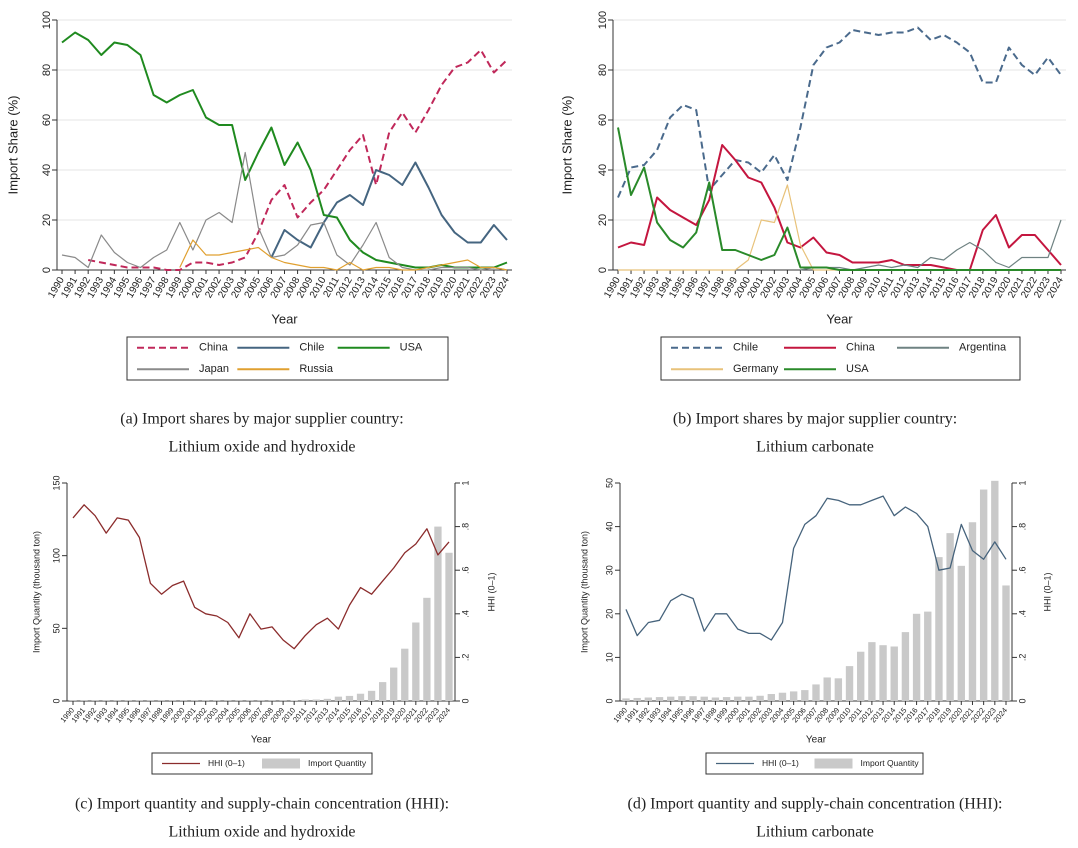 The image size is (1078, 848). I want to click on legend-label: Japan, so click(214, 369).